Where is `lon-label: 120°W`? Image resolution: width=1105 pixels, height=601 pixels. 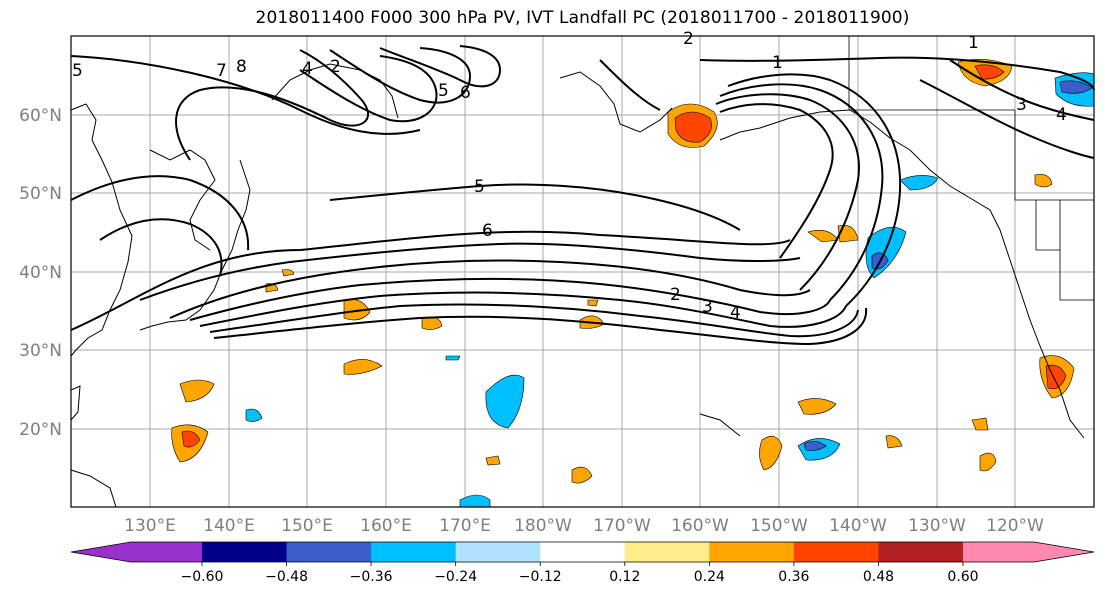 lon-label: 120°W is located at coordinates (1015, 526).